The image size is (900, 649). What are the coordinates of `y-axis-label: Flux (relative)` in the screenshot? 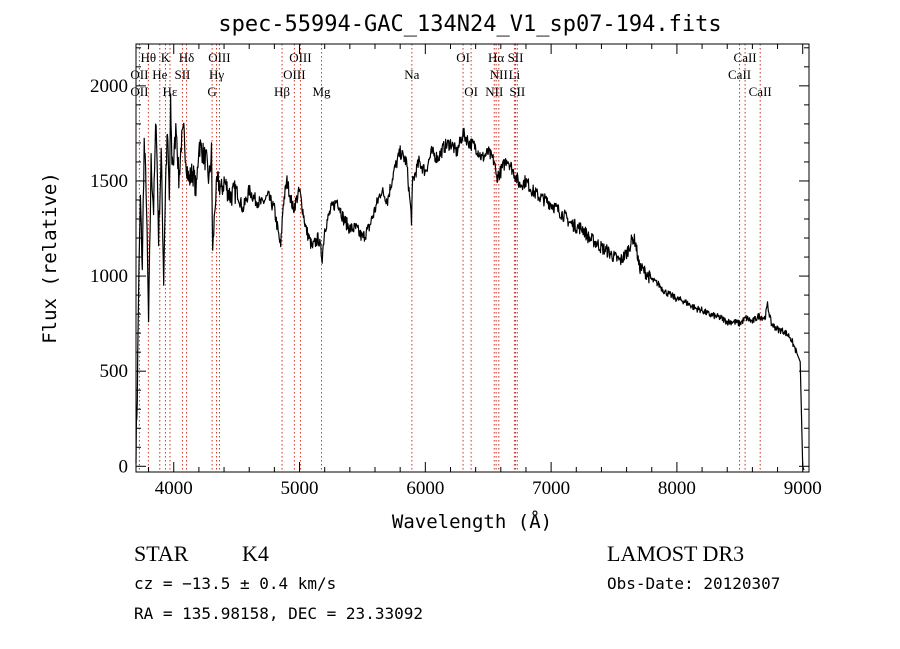 It's located at (50, 258).